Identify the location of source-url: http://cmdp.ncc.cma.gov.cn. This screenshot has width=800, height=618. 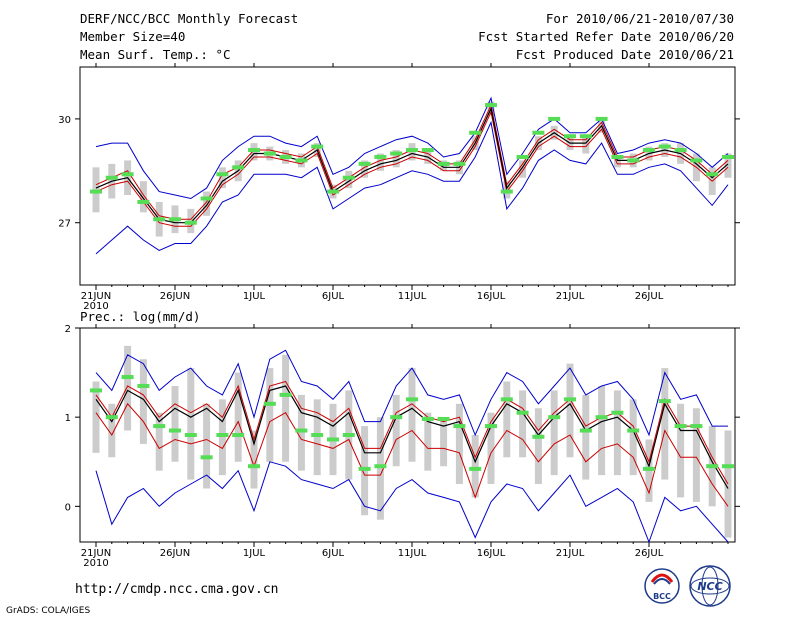
(177, 589).